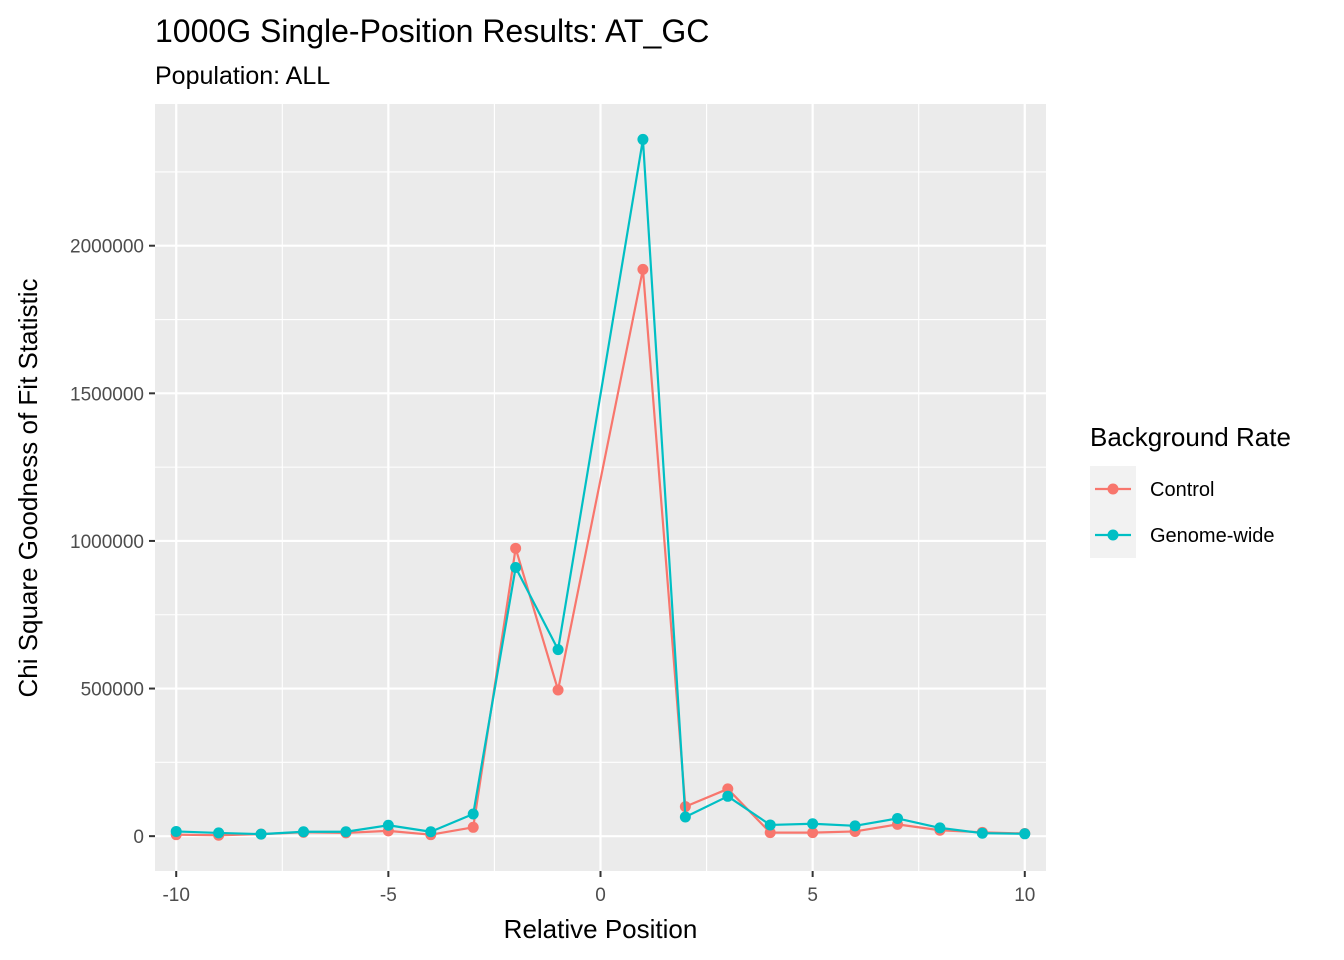 The height and width of the screenshot is (960, 1344). I want to click on y-axis: 0 500000 1000000 1500000 2000000, so click(112, 542).